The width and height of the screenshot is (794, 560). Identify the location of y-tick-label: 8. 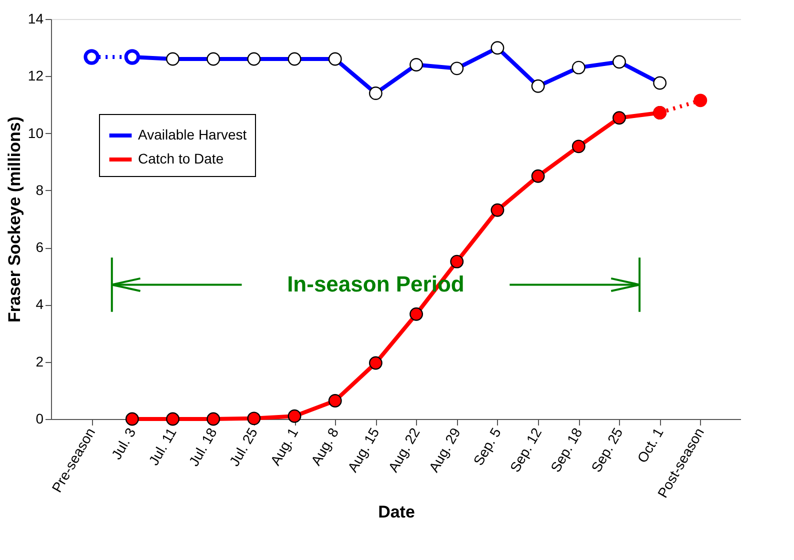
(40, 190).